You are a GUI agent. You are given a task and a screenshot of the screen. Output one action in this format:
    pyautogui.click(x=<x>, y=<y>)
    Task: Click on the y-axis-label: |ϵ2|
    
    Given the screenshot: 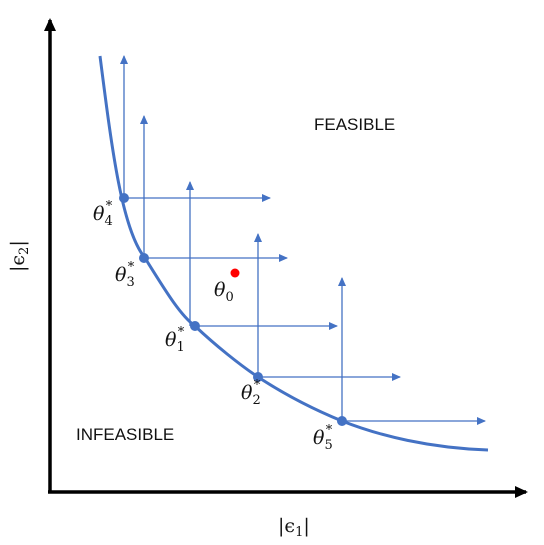 What is the action you would take?
    pyautogui.click(x=19, y=256)
    